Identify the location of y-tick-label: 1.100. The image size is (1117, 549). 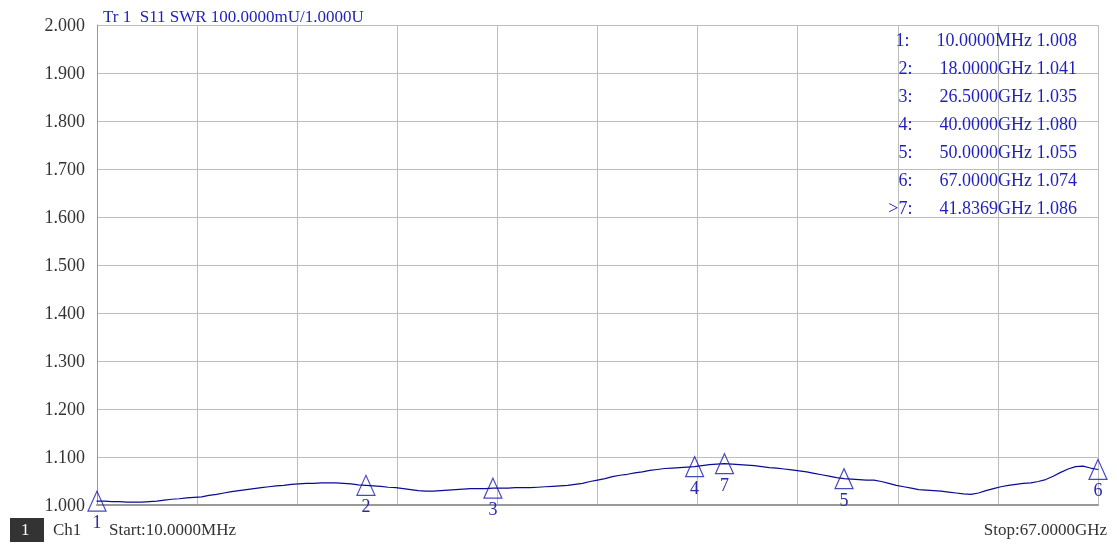
(64, 457).